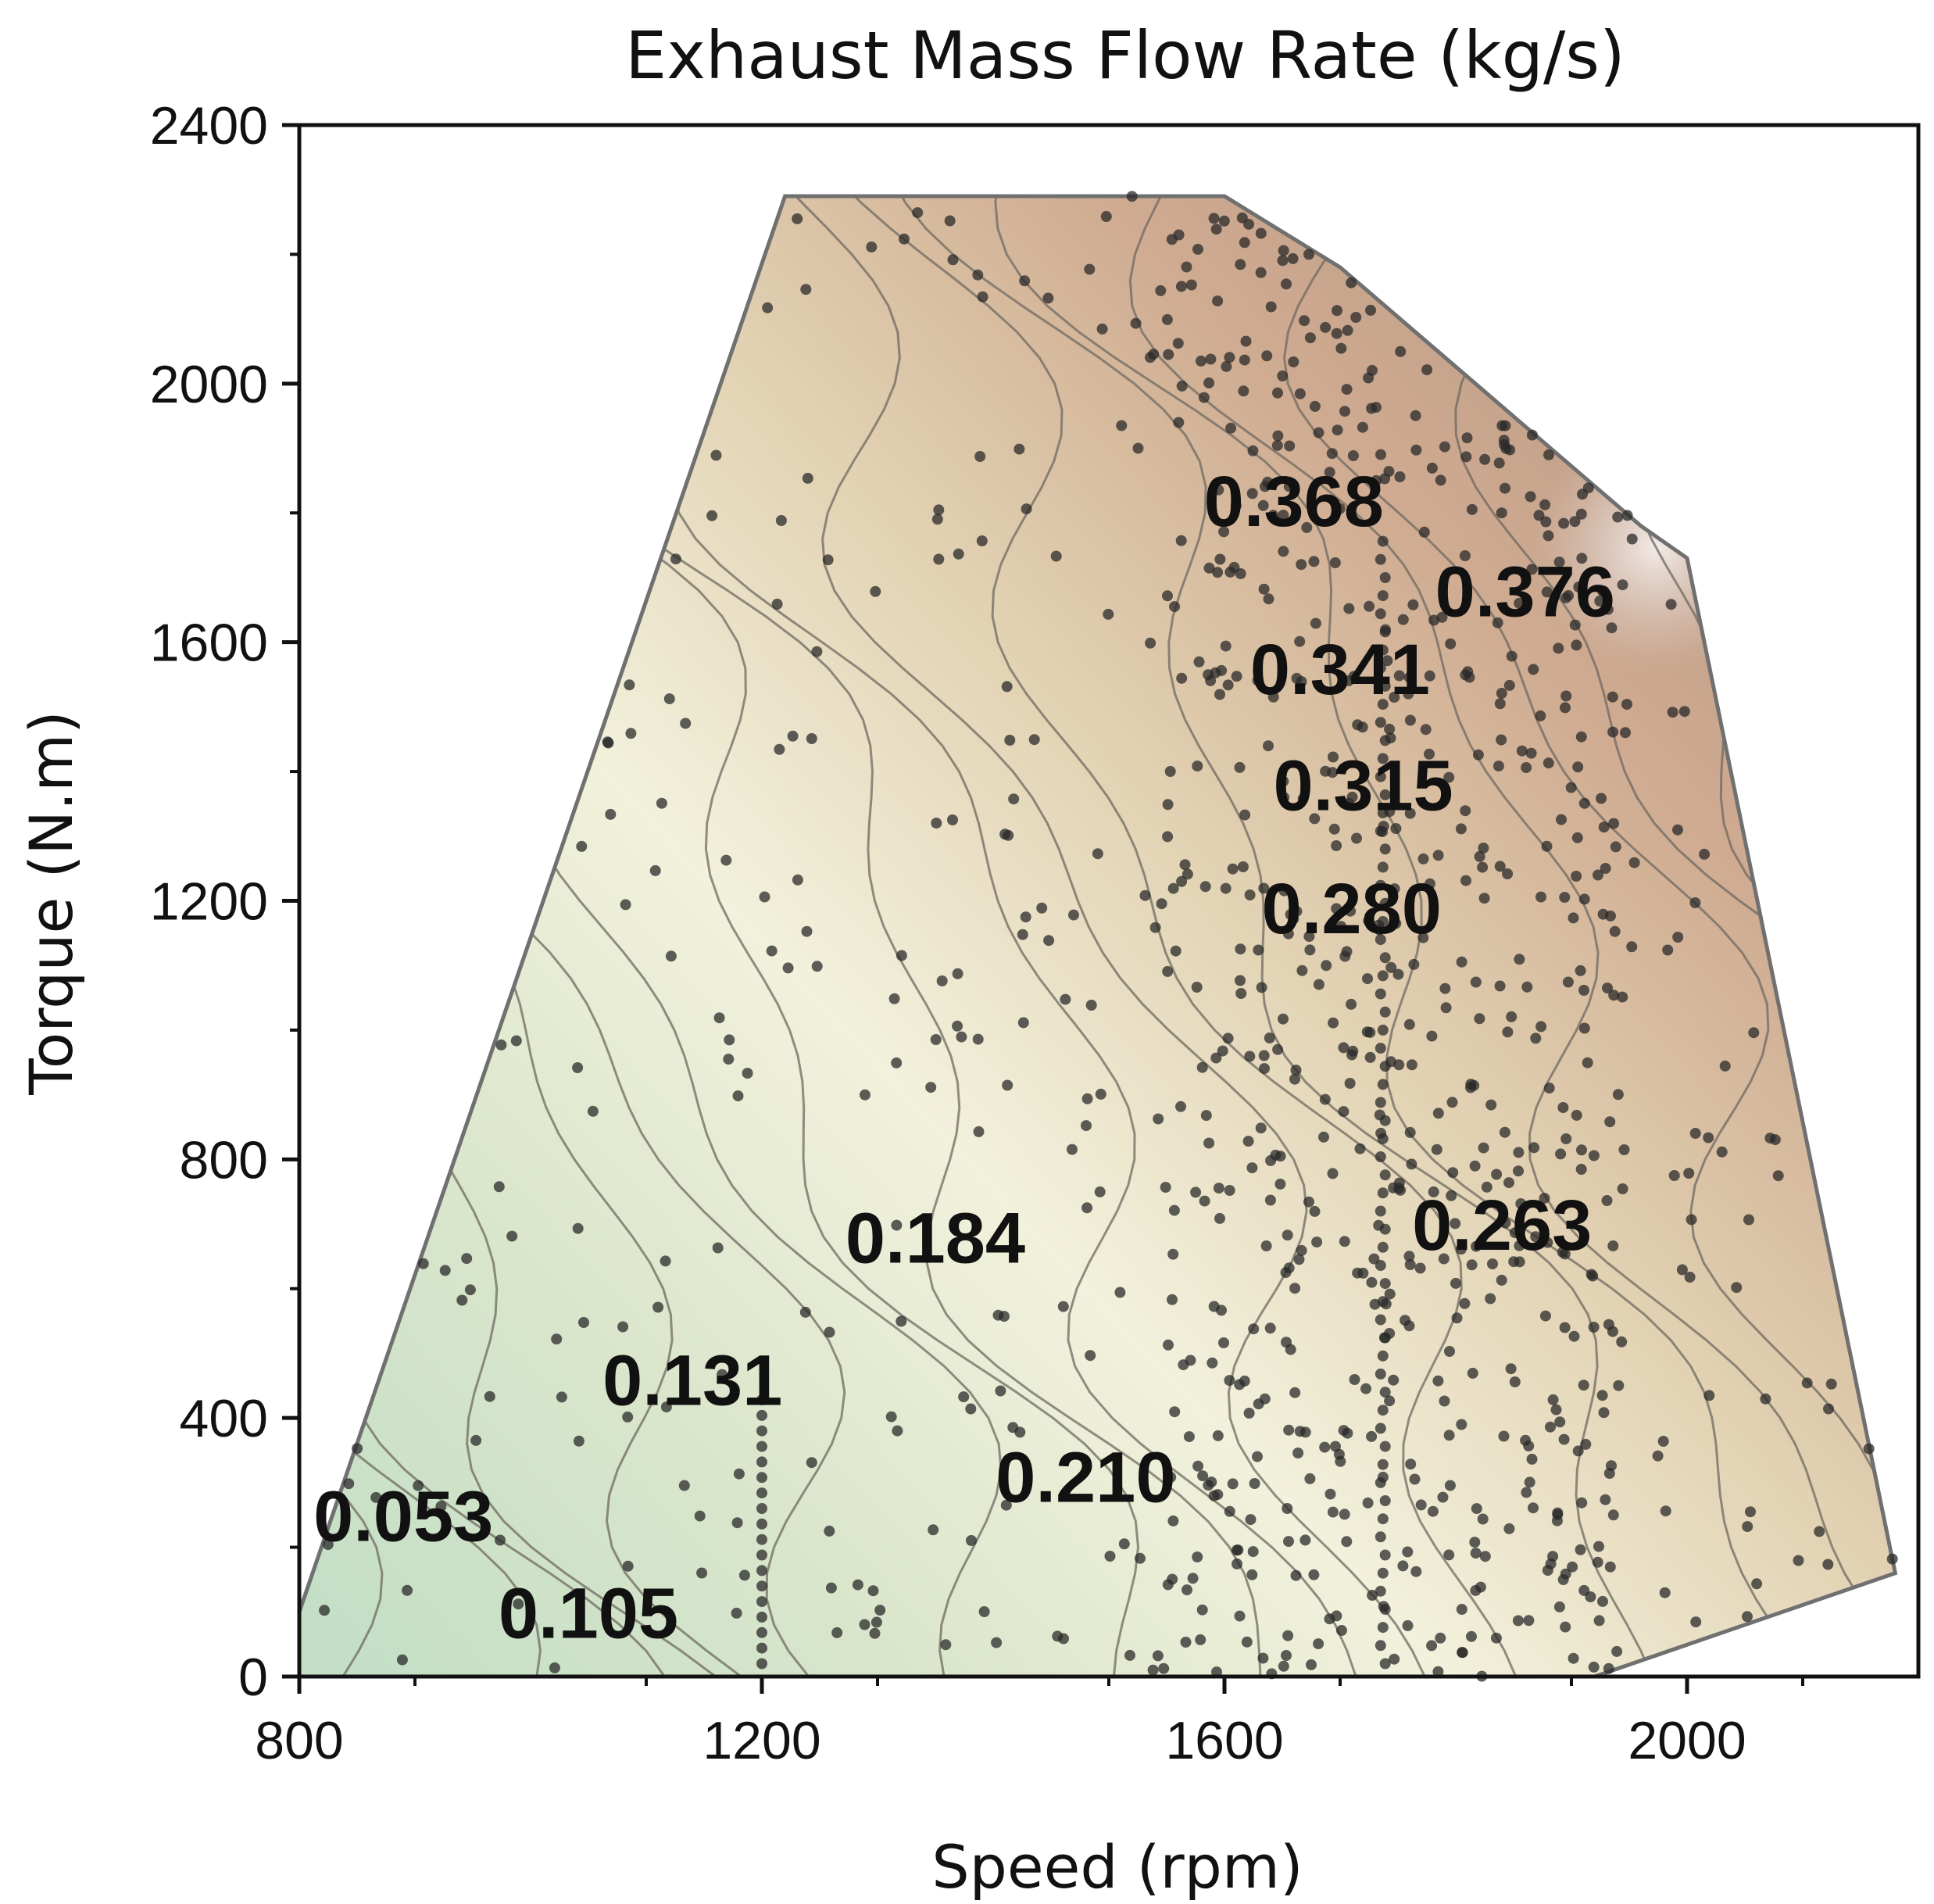 The height and width of the screenshot is (1904, 1934). Describe the element at coordinates (1352, 909) in the screenshot. I see `contour-label: 0.280` at that location.